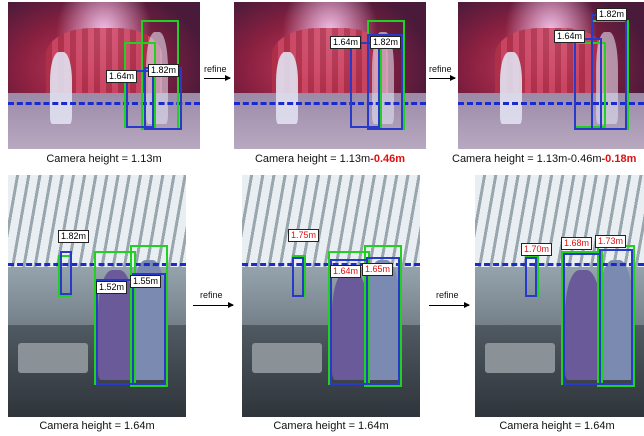 The width and height of the screenshot is (644, 436). What do you see at coordinates (378, 269) in the screenshot?
I see `height-label: 1.65m` at bounding box center [378, 269].